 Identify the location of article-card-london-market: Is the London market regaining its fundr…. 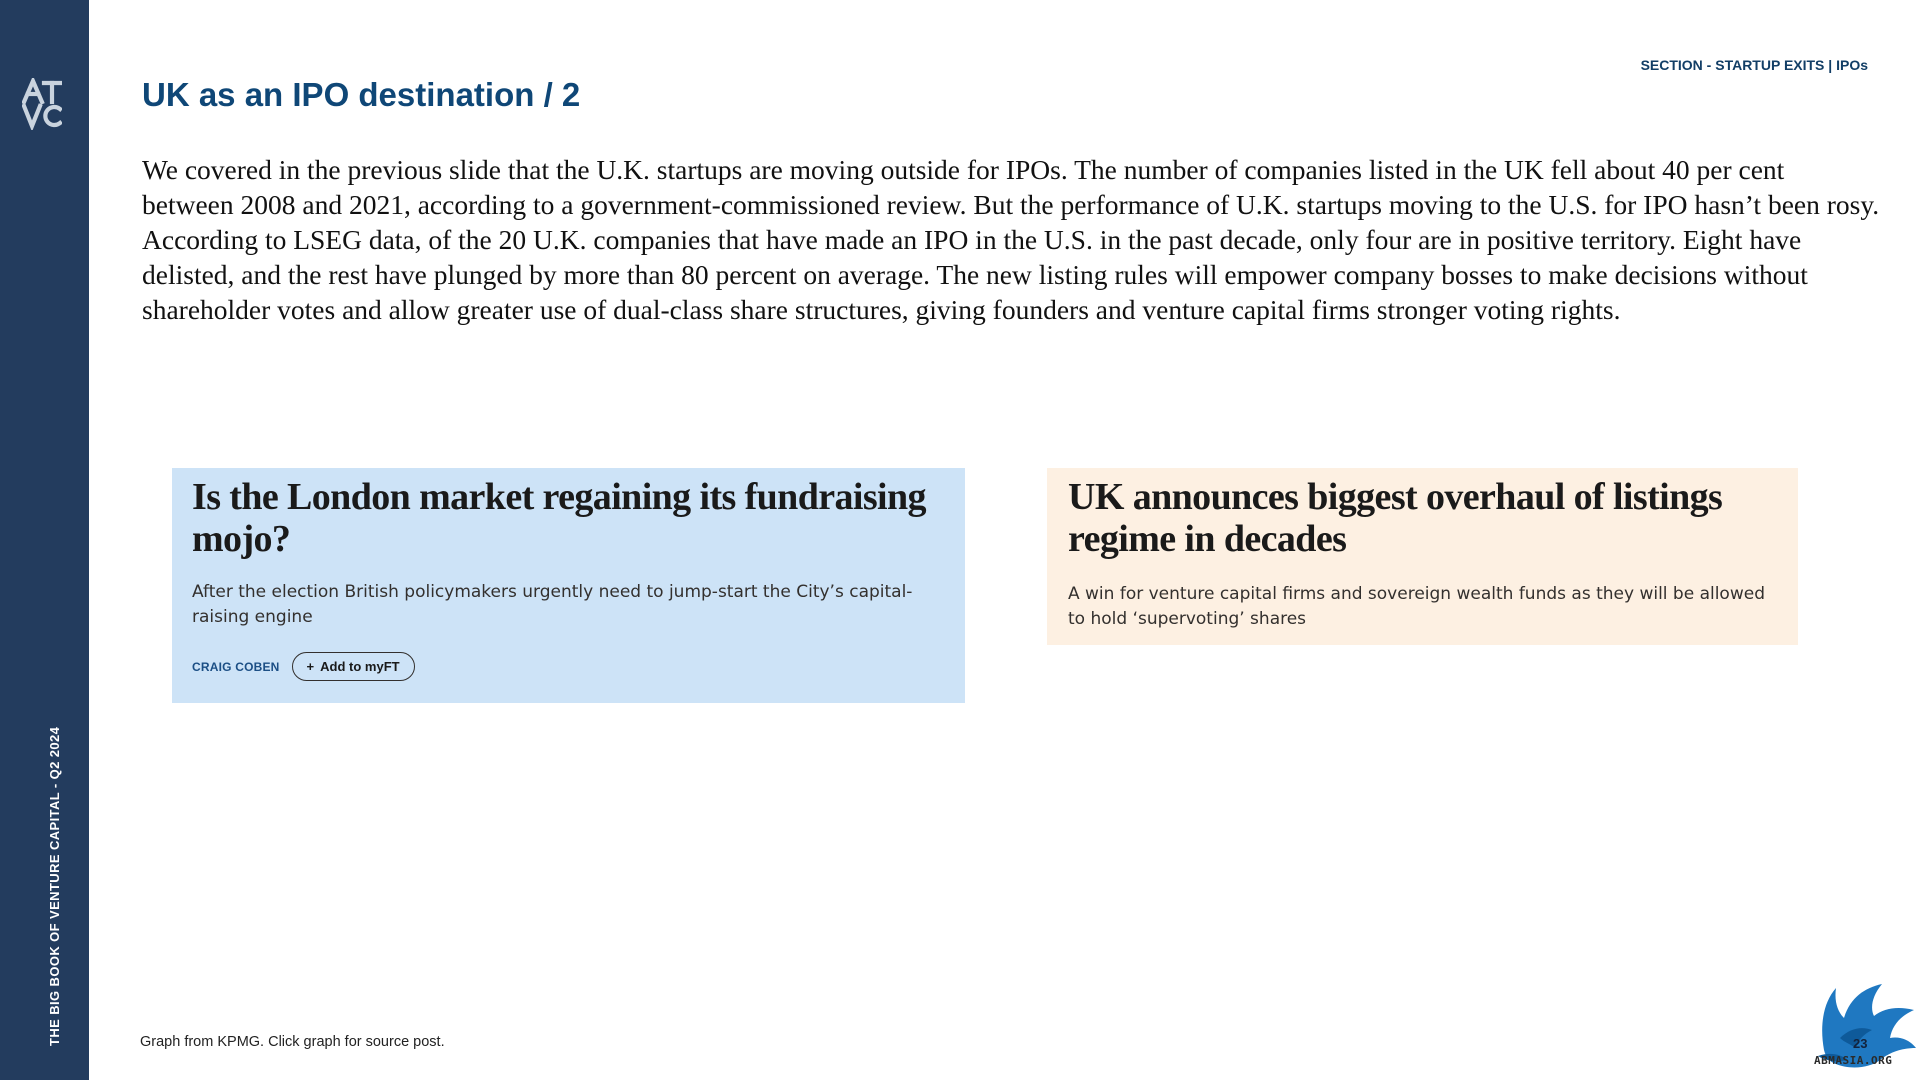
(568, 585).